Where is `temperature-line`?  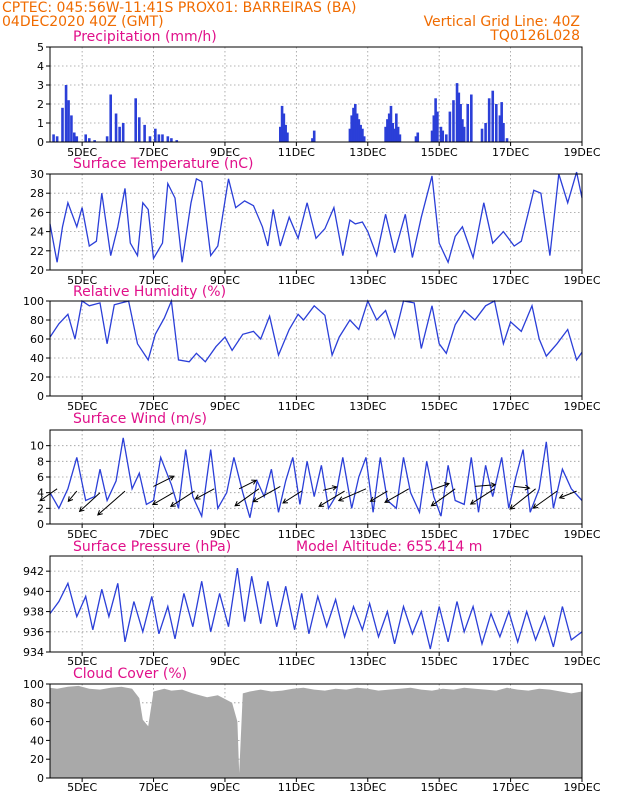
temperature-line is located at coordinates (316, 218).